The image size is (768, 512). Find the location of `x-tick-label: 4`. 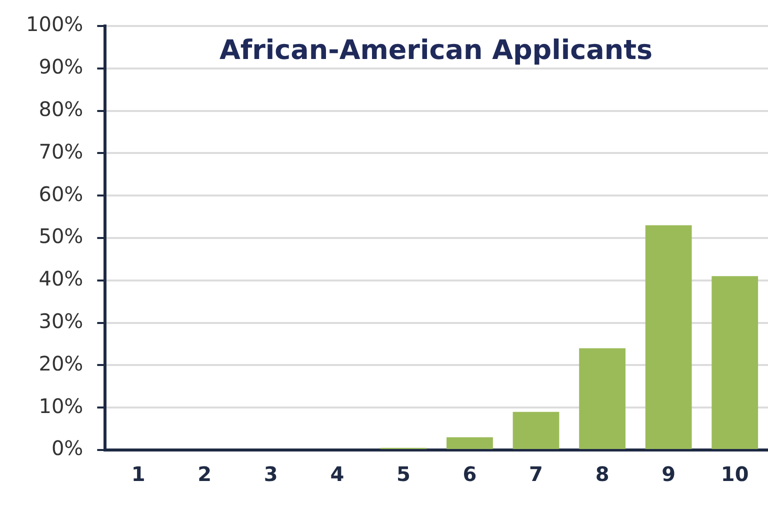

x-tick-label: 4 is located at coordinates (337, 474).